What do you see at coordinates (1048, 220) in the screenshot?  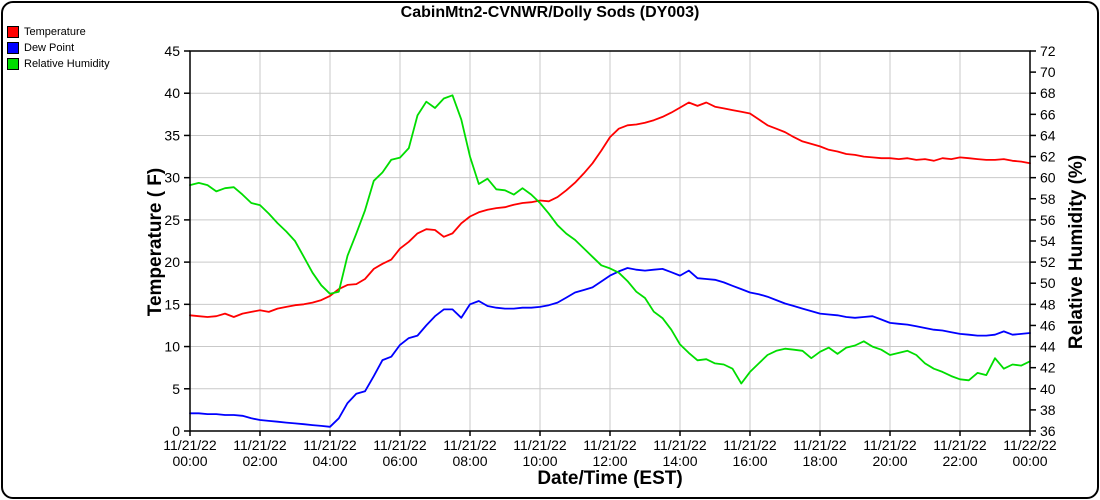 I see `right-tick-label: 56` at bounding box center [1048, 220].